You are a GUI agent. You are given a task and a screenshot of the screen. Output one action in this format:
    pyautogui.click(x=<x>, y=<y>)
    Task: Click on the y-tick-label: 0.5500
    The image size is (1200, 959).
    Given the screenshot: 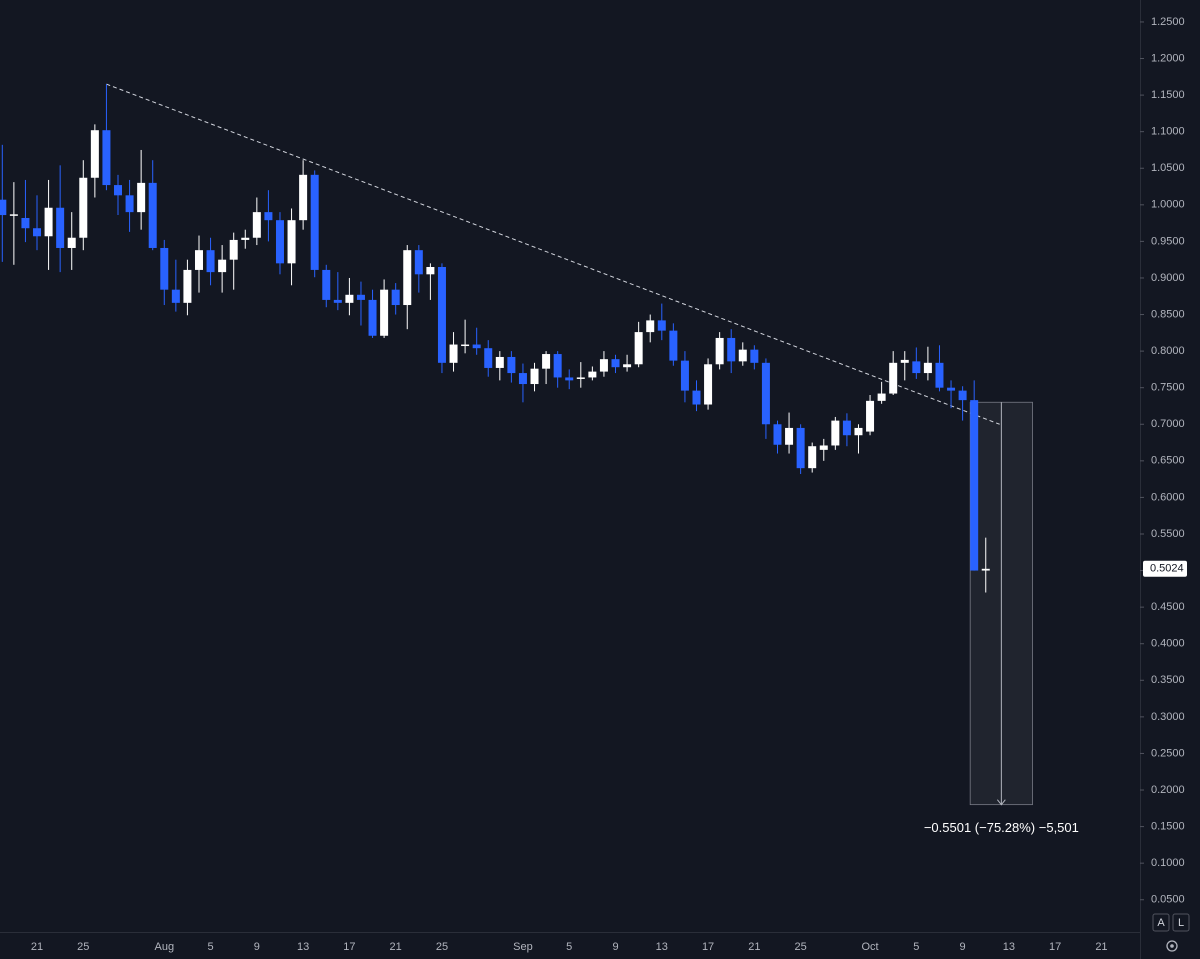 What is the action you would take?
    pyautogui.click(x=1168, y=534)
    